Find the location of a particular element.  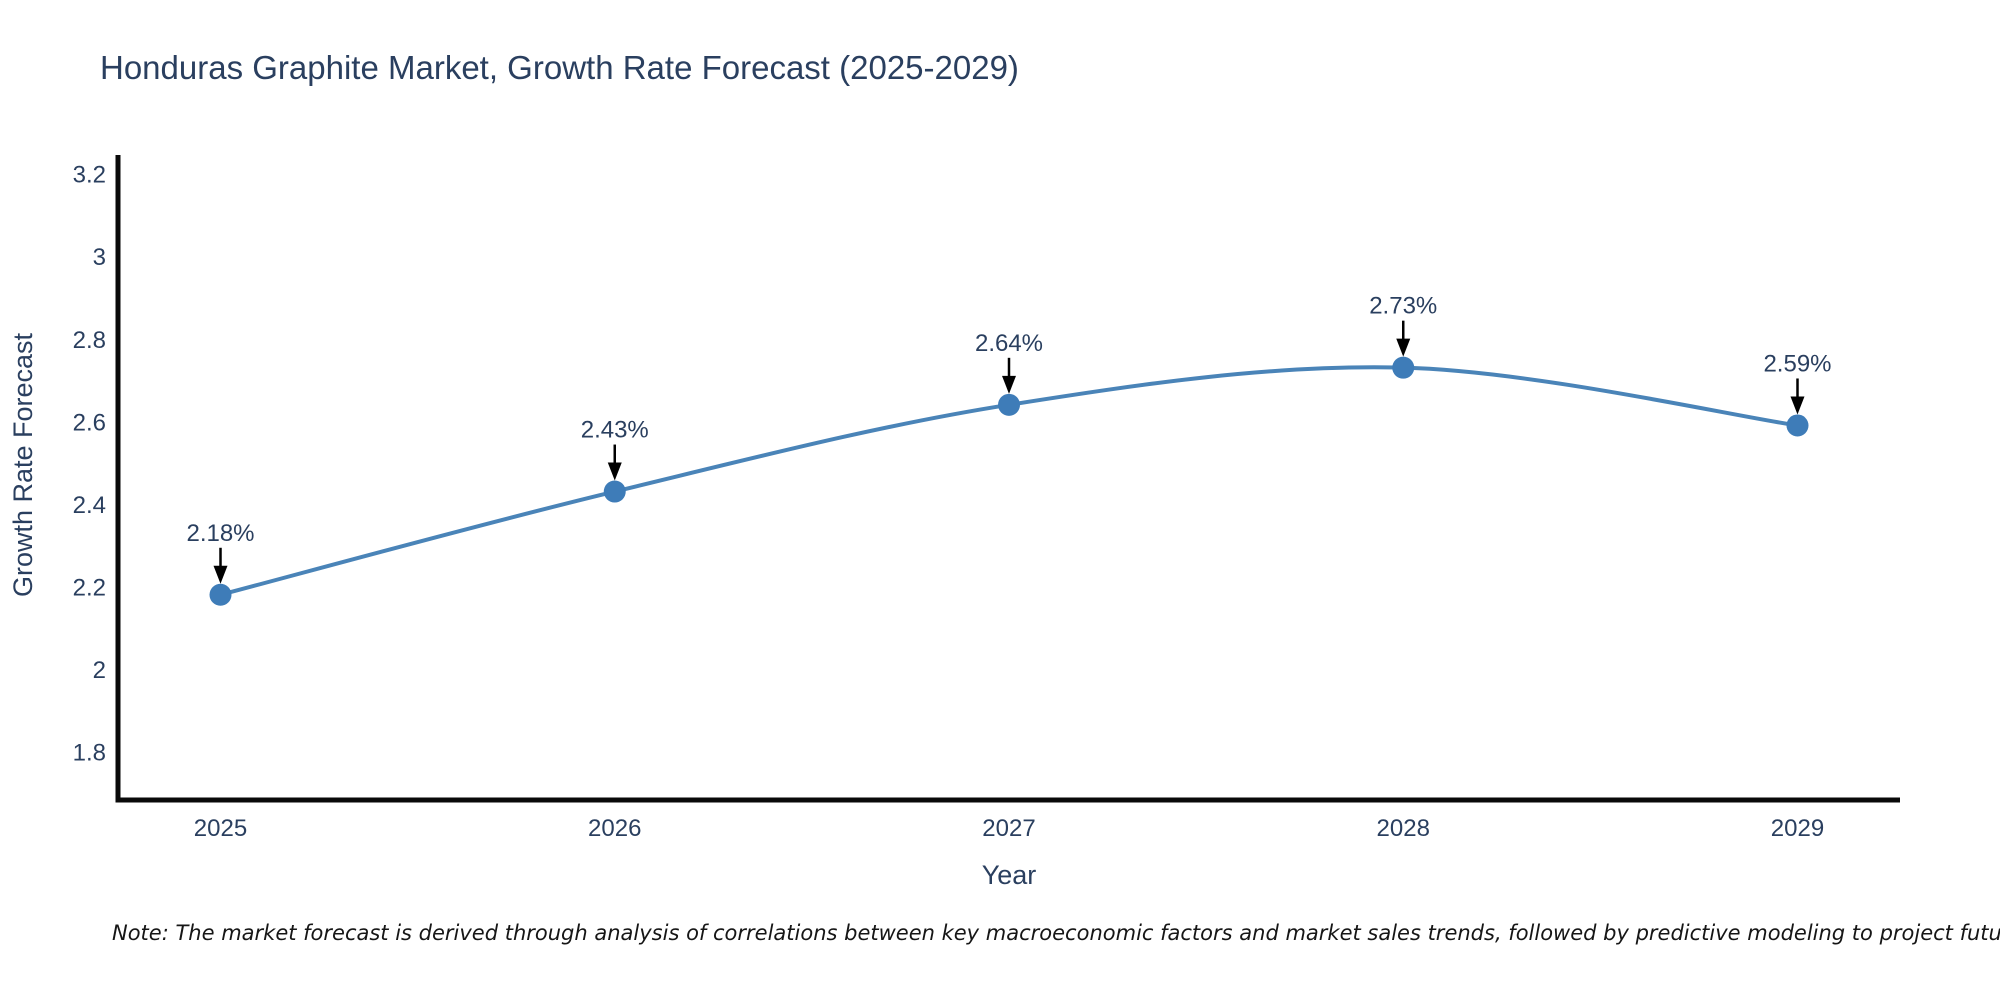

data-point-marker-2027 is located at coordinates (1009, 404).